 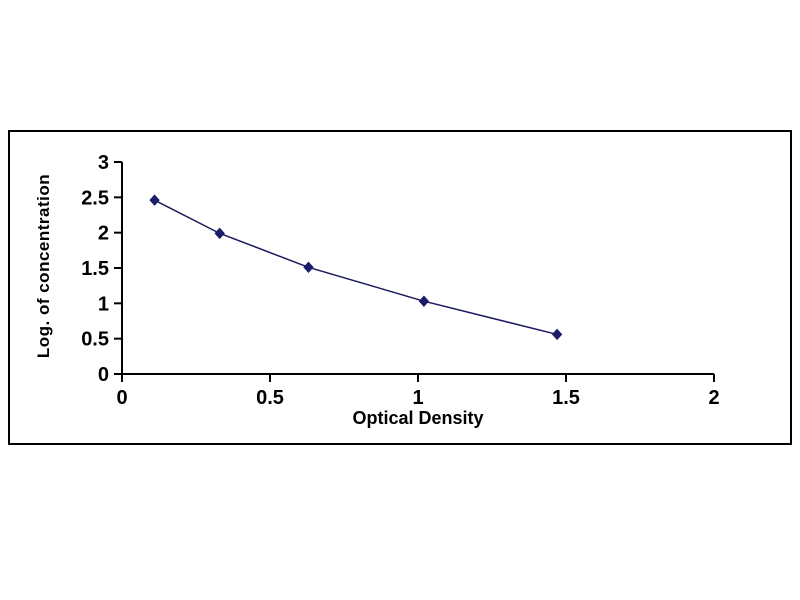 I want to click on x-tick-label: 0.5, so click(x=270, y=398).